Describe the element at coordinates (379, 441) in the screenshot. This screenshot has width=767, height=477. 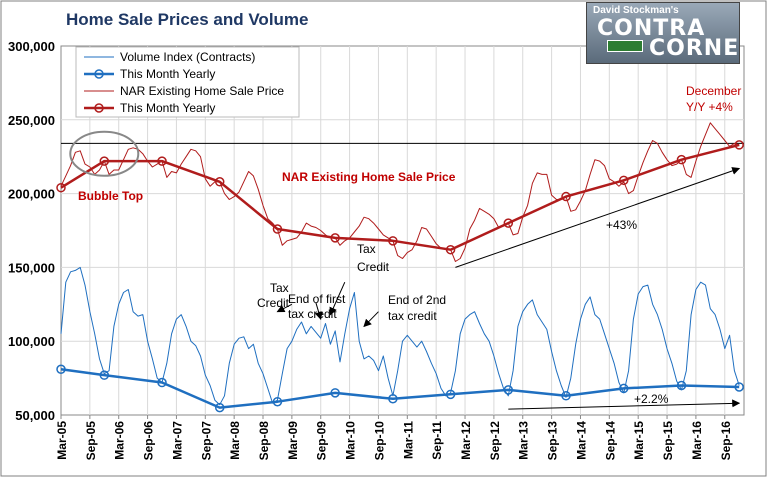
I see `x-tick-label: Sep-10` at that location.